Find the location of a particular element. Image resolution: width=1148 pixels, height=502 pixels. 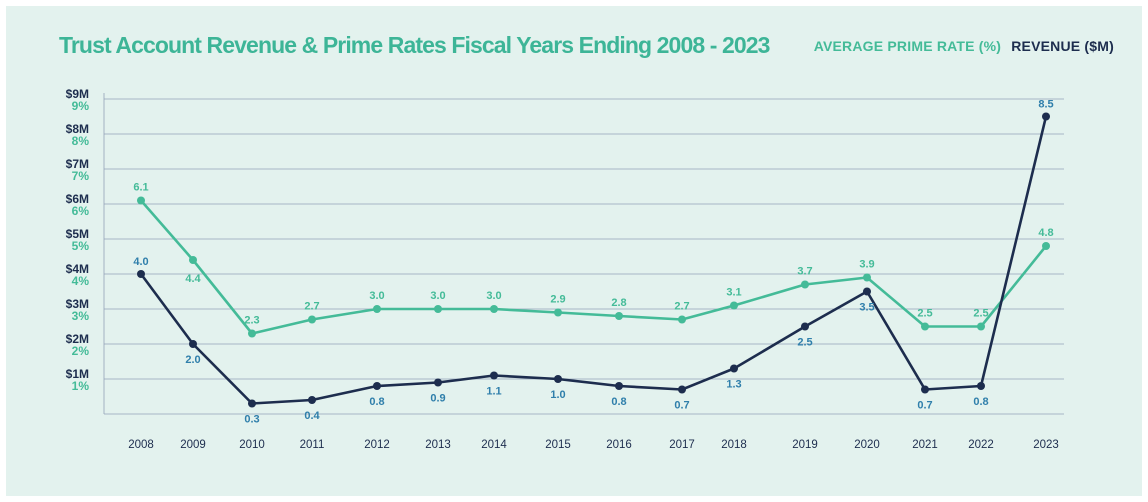

revenue-data-label: 1.1 is located at coordinates (493, 392).